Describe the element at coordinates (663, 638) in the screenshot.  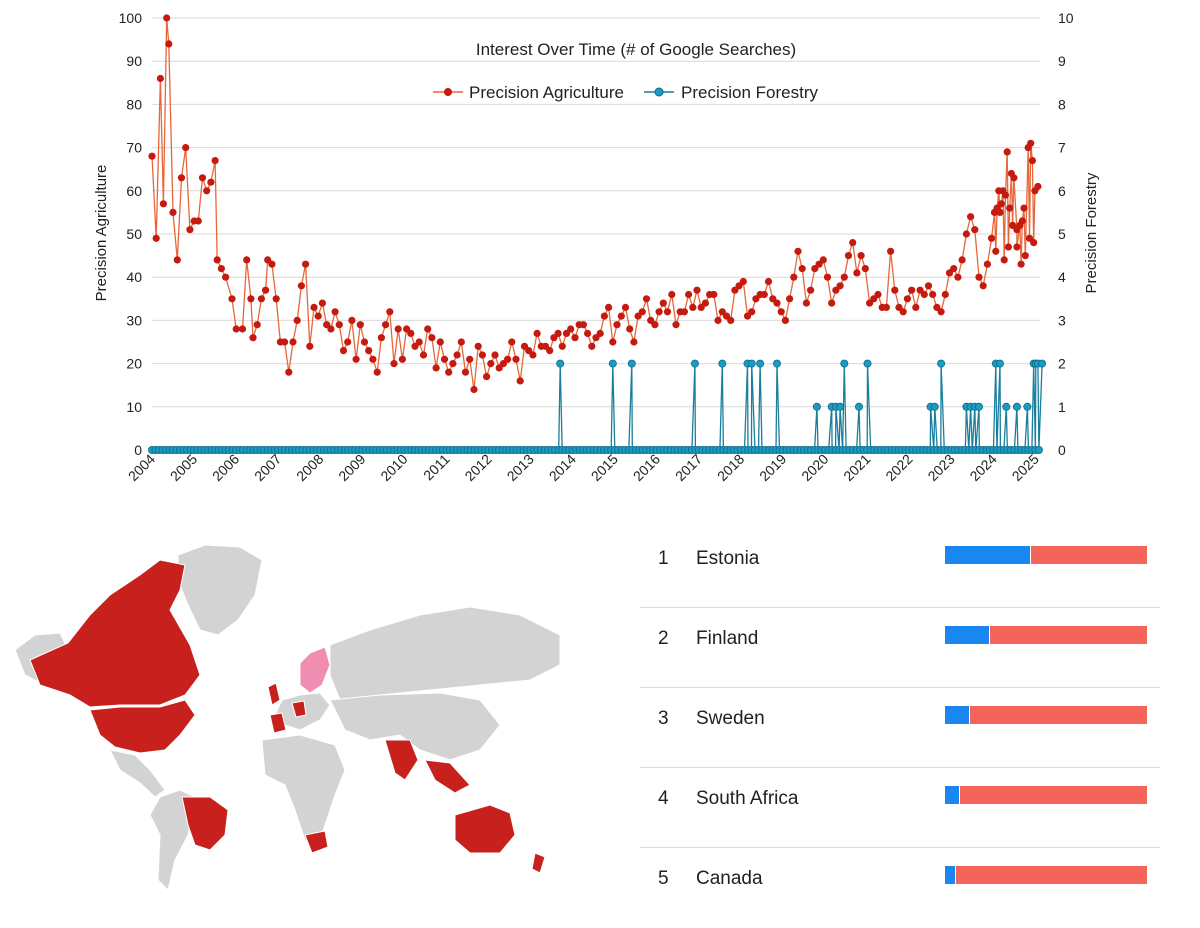
I see `ranking-number: 2` at that location.